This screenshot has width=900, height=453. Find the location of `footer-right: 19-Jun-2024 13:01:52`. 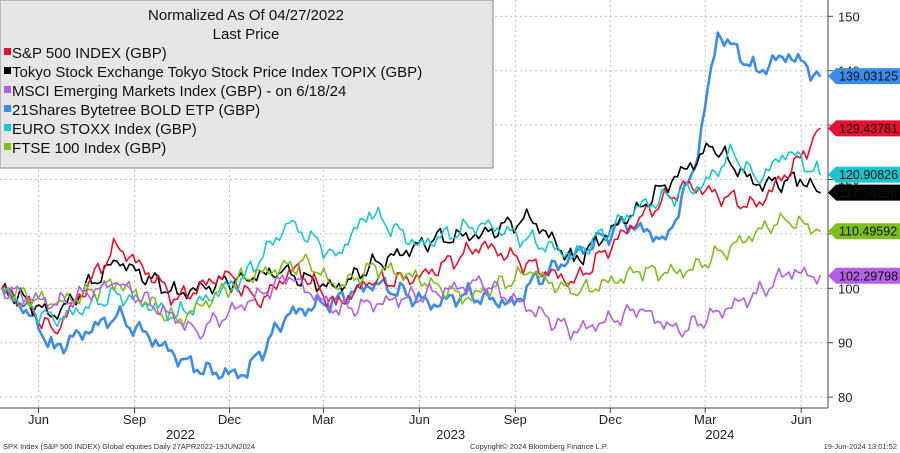

footer-right: 19-Jun-2024 13:01:52 is located at coordinates (860, 446).